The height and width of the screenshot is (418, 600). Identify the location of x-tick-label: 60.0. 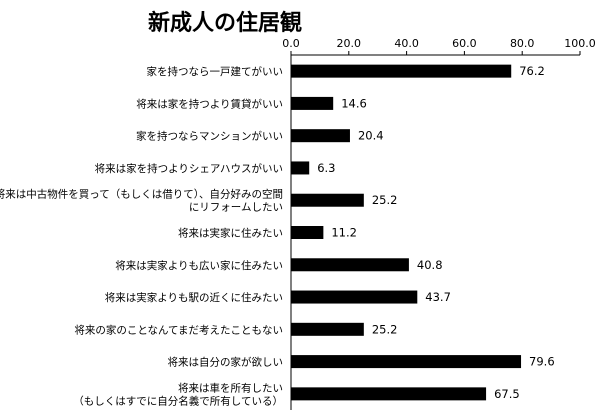
(464, 43).